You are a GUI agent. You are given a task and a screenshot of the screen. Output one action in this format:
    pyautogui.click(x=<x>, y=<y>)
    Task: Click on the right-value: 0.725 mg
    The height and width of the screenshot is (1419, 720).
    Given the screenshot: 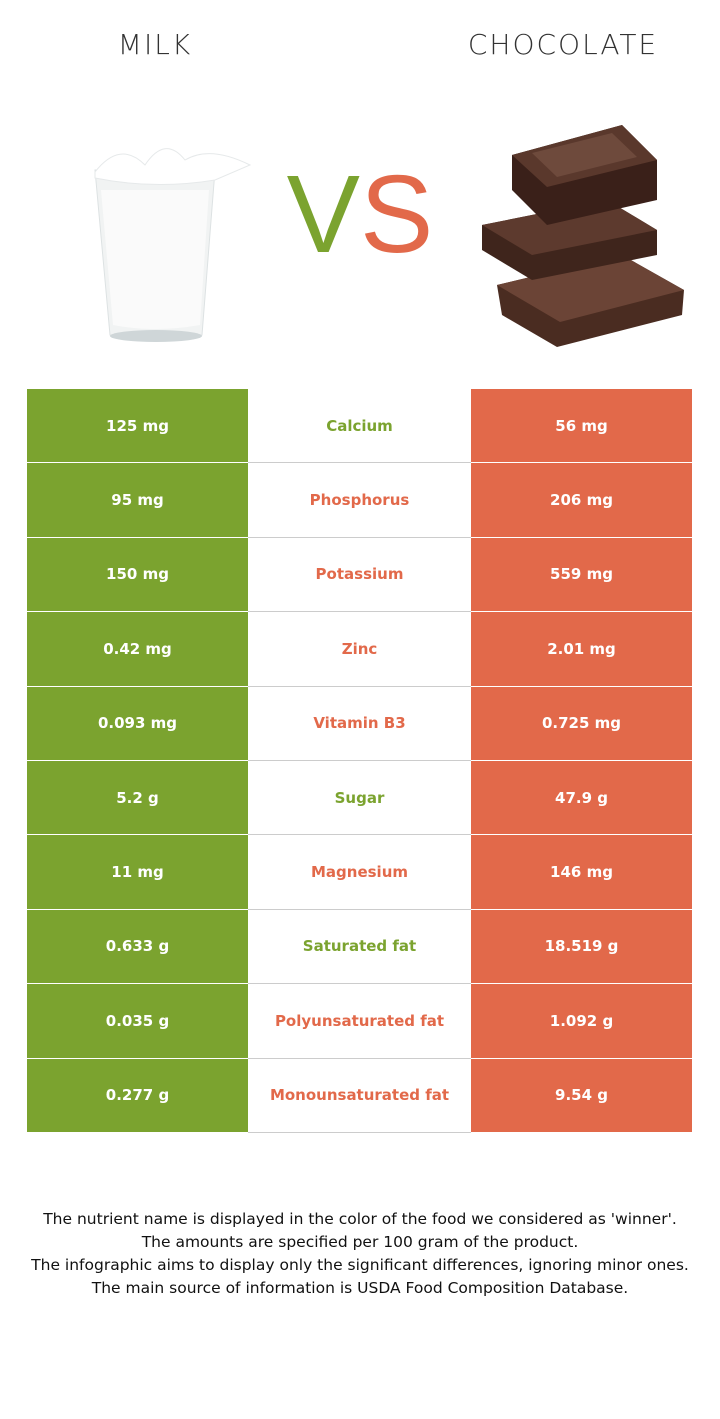 What is the action you would take?
    pyautogui.click(x=581, y=723)
    